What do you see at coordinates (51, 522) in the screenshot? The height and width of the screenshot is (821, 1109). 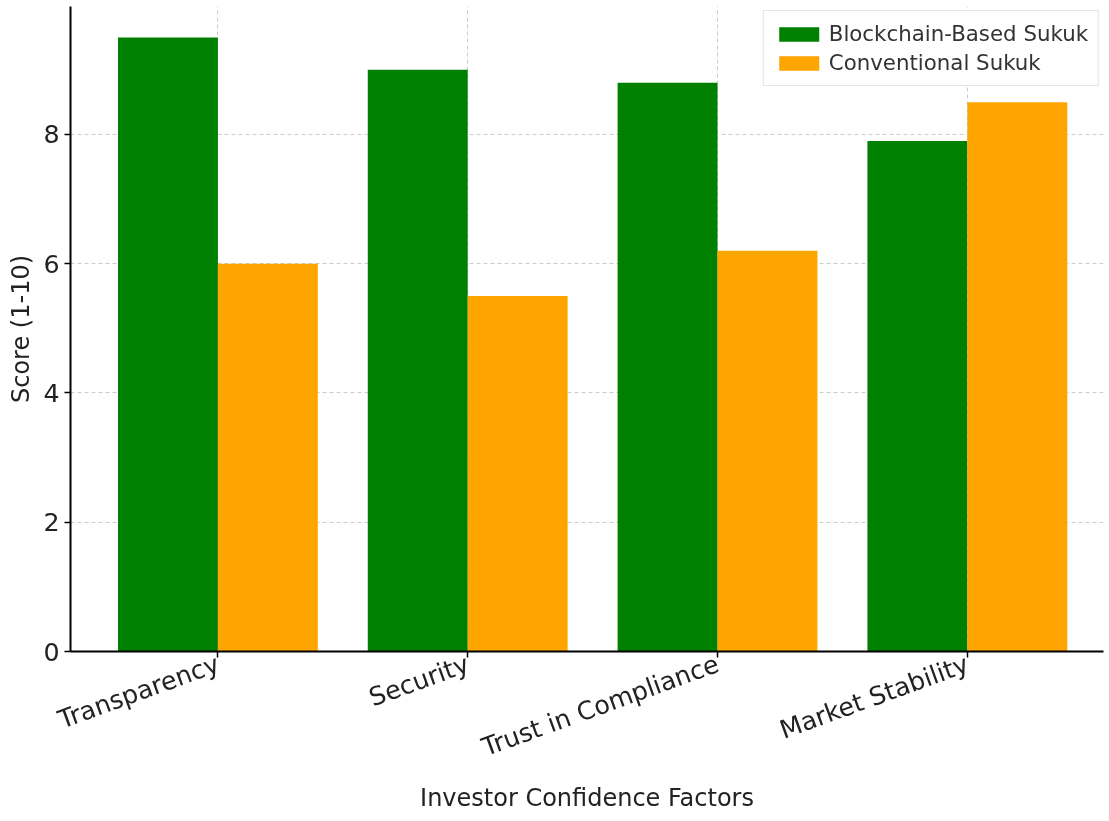 I see `y-tick-label: 2` at bounding box center [51, 522].